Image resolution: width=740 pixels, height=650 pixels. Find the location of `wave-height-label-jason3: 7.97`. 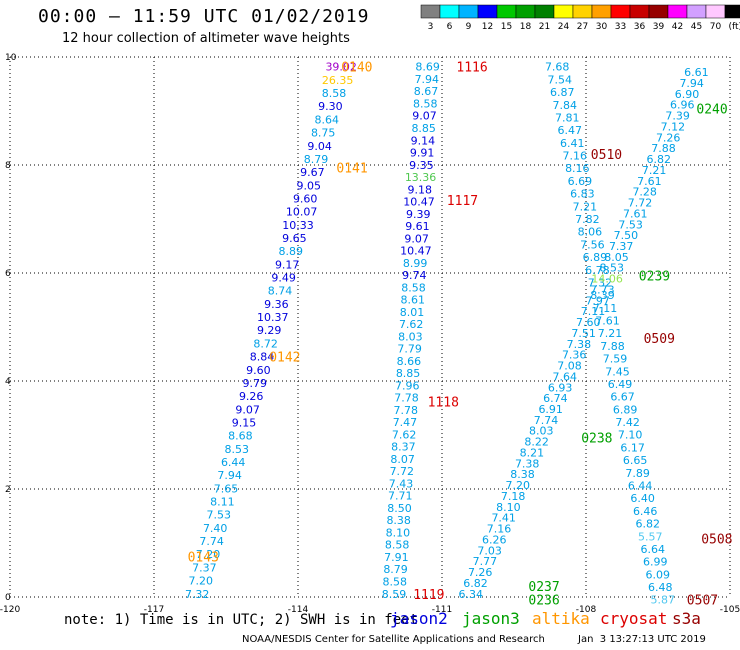

wave-height-label-jason3: 7.97 is located at coordinates (597, 300).